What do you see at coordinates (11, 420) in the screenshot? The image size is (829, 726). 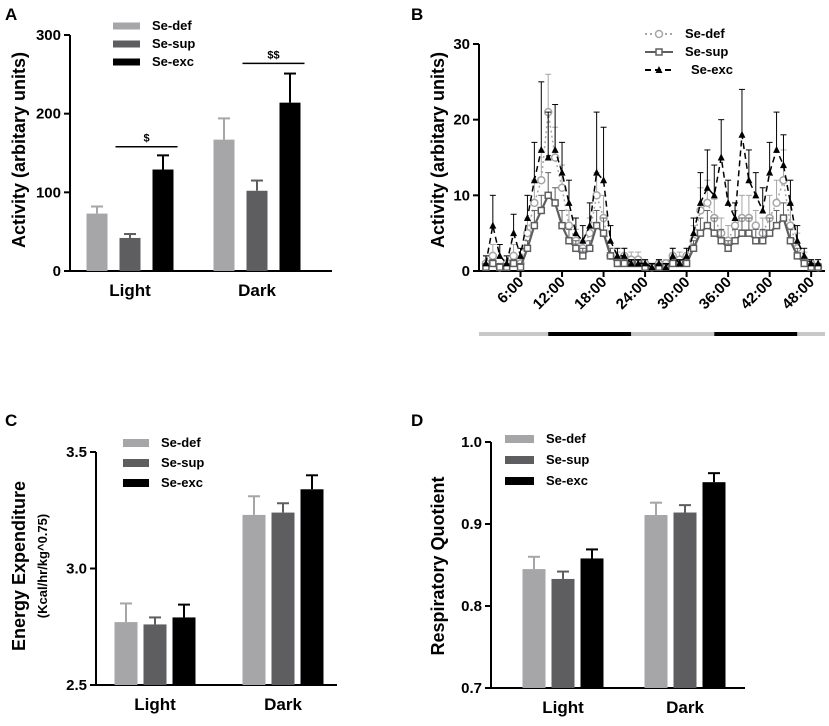 I see `panel-letter: C` at bounding box center [11, 420].